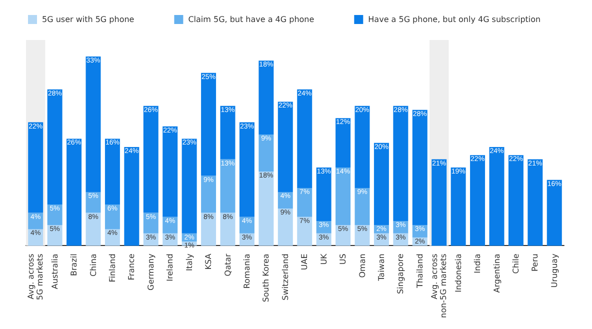 The image size is (592, 329). I want to click on x-tick-label: Uruguay, so click(554, 270).